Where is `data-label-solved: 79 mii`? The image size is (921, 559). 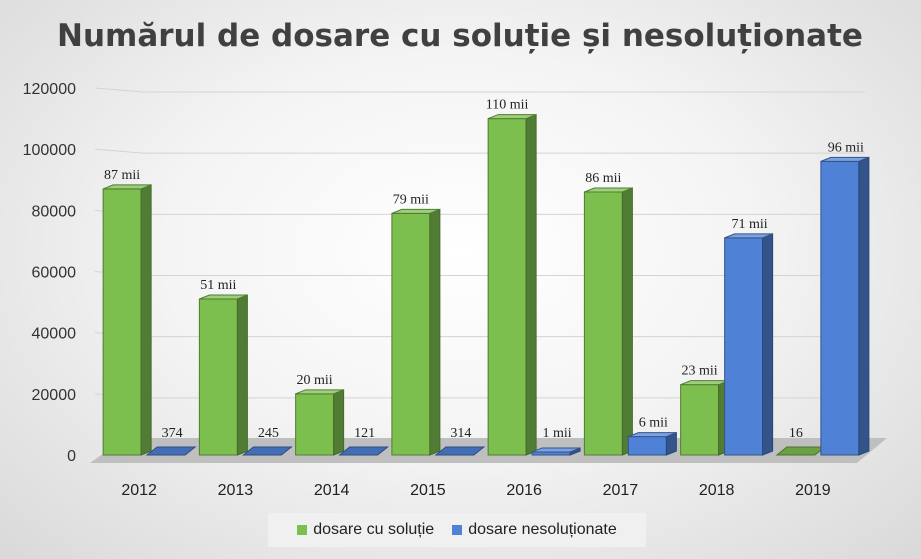
data-label-solved: 79 mii is located at coordinates (411, 199).